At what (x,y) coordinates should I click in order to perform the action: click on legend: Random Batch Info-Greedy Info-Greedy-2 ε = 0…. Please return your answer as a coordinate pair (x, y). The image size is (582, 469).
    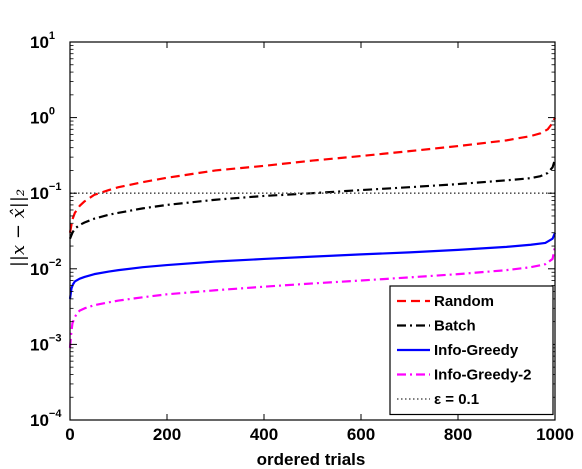
    Looking at the image, I should click on (471, 350).